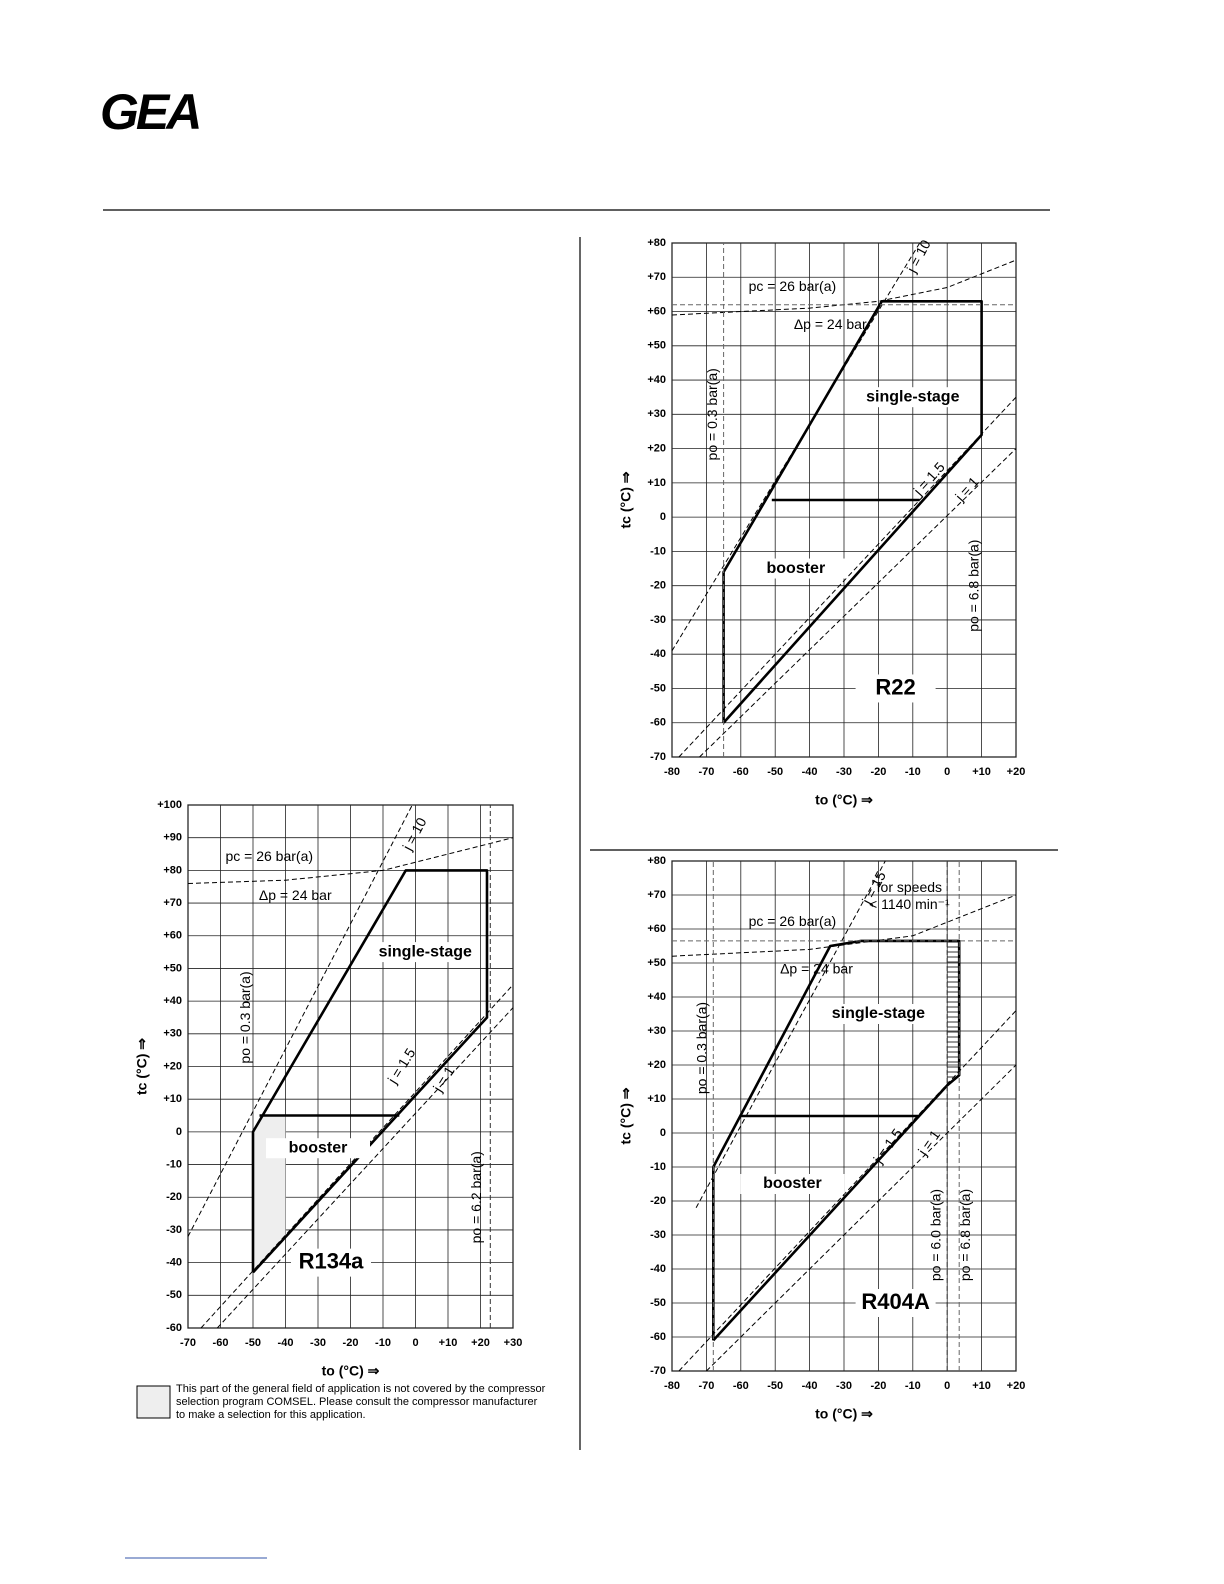  I want to click on x-tick-label: +30, so click(513, 1343).